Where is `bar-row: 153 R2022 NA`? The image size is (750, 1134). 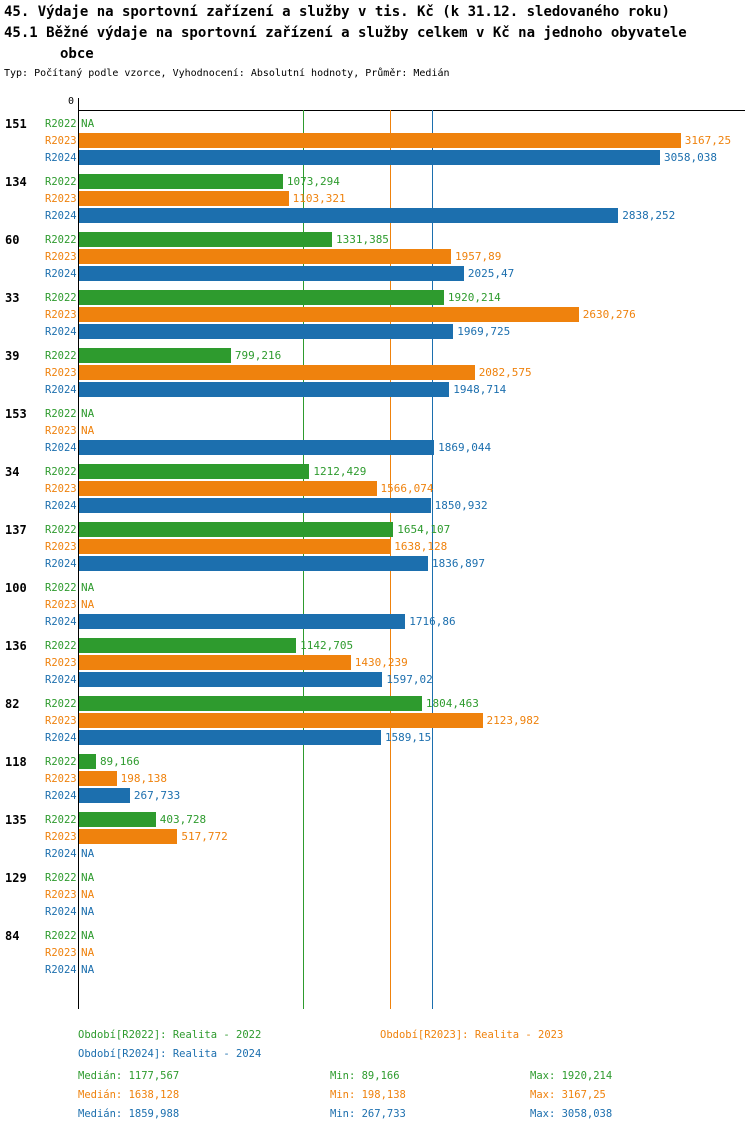 bar-row: 153 R2022 NA is located at coordinates (375, 413).